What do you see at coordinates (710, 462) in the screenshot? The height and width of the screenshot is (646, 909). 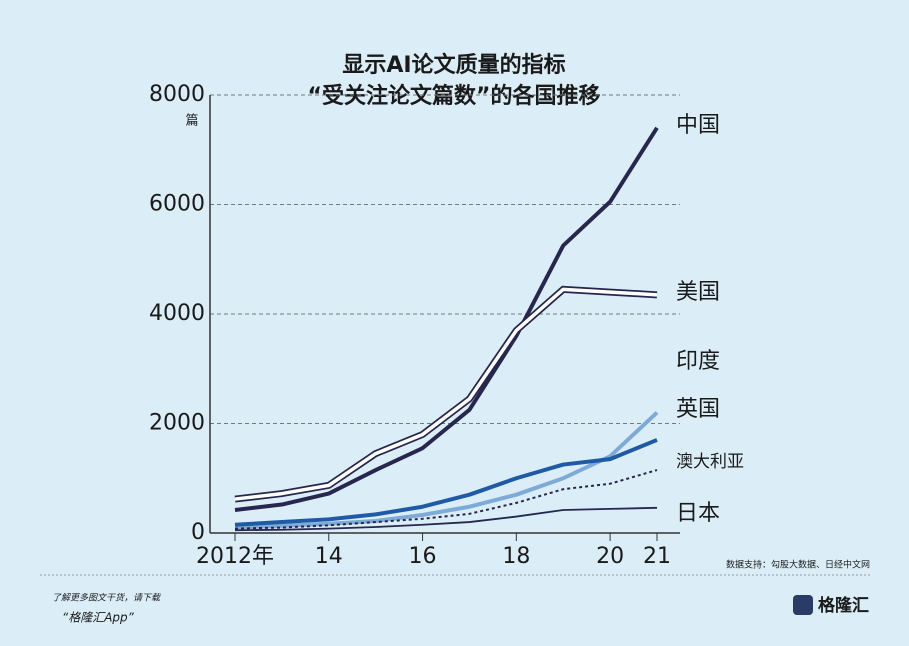 I see `legend-label: 澳大利亚` at bounding box center [710, 462].